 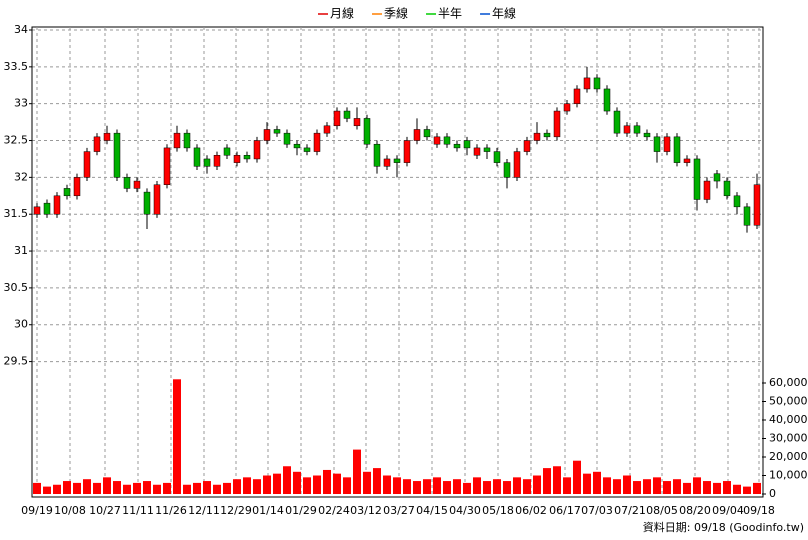 I want to click on y-tick-label: 31, so click(x=21, y=250).